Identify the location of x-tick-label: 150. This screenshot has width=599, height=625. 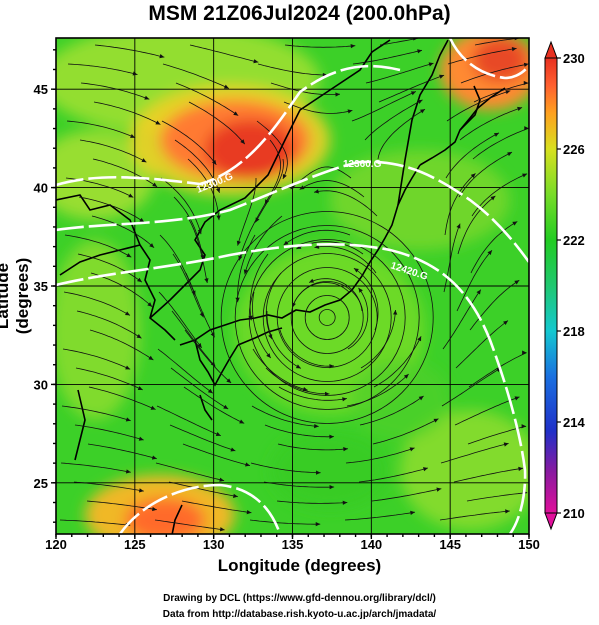
(529, 544).